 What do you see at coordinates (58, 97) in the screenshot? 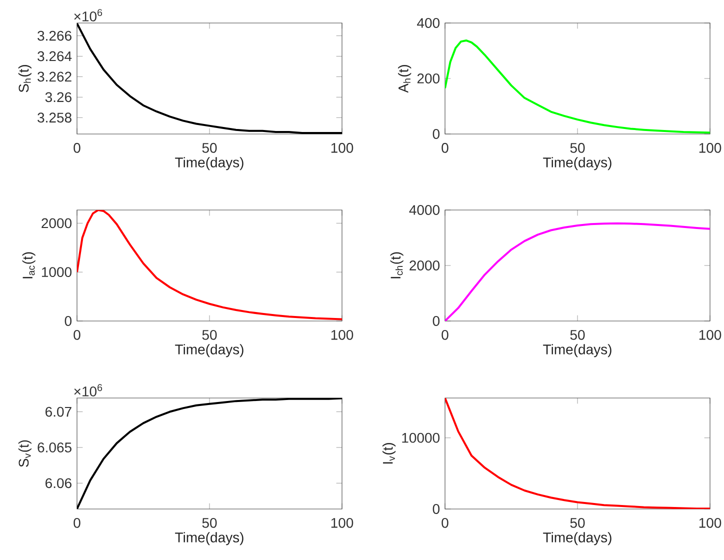
I see `y-tick-label: 3.26` at bounding box center [58, 97].